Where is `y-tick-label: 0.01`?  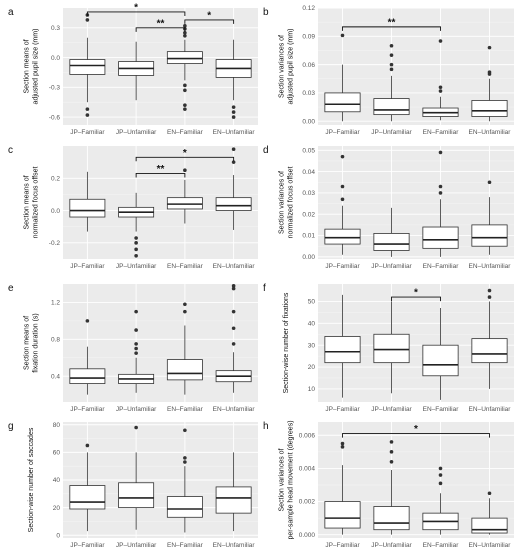
y-tick-label: 0.01 is located at coordinates (308, 236).